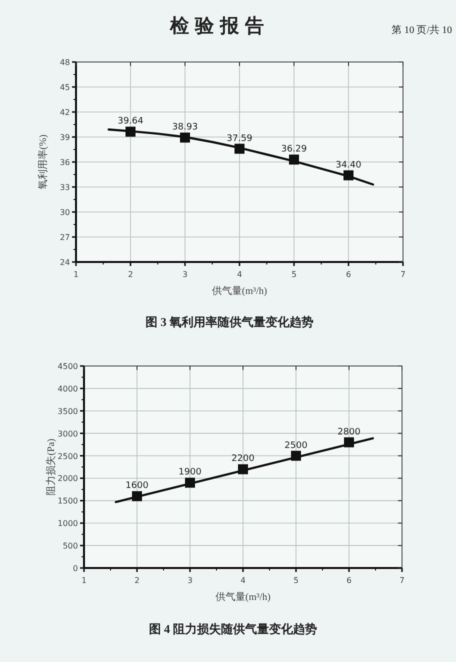 The image size is (456, 662). Describe the element at coordinates (65, 112) in the screenshot. I see `y-tick-label: 42` at that location.